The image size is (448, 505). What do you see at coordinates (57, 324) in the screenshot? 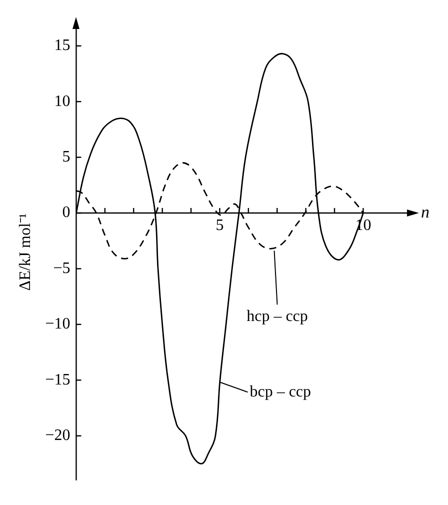
I see `y-tick-label: −10` at bounding box center [57, 324].